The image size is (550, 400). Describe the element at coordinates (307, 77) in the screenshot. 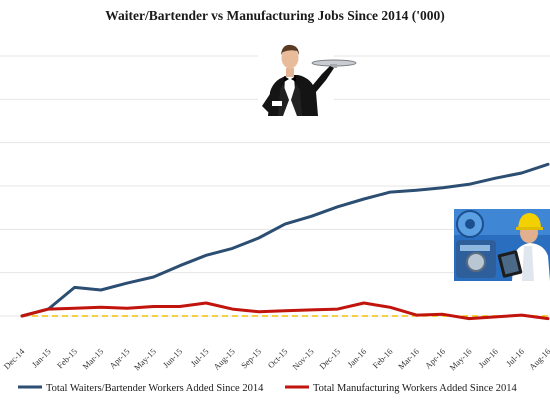

I see `waiter-photo` at that location.